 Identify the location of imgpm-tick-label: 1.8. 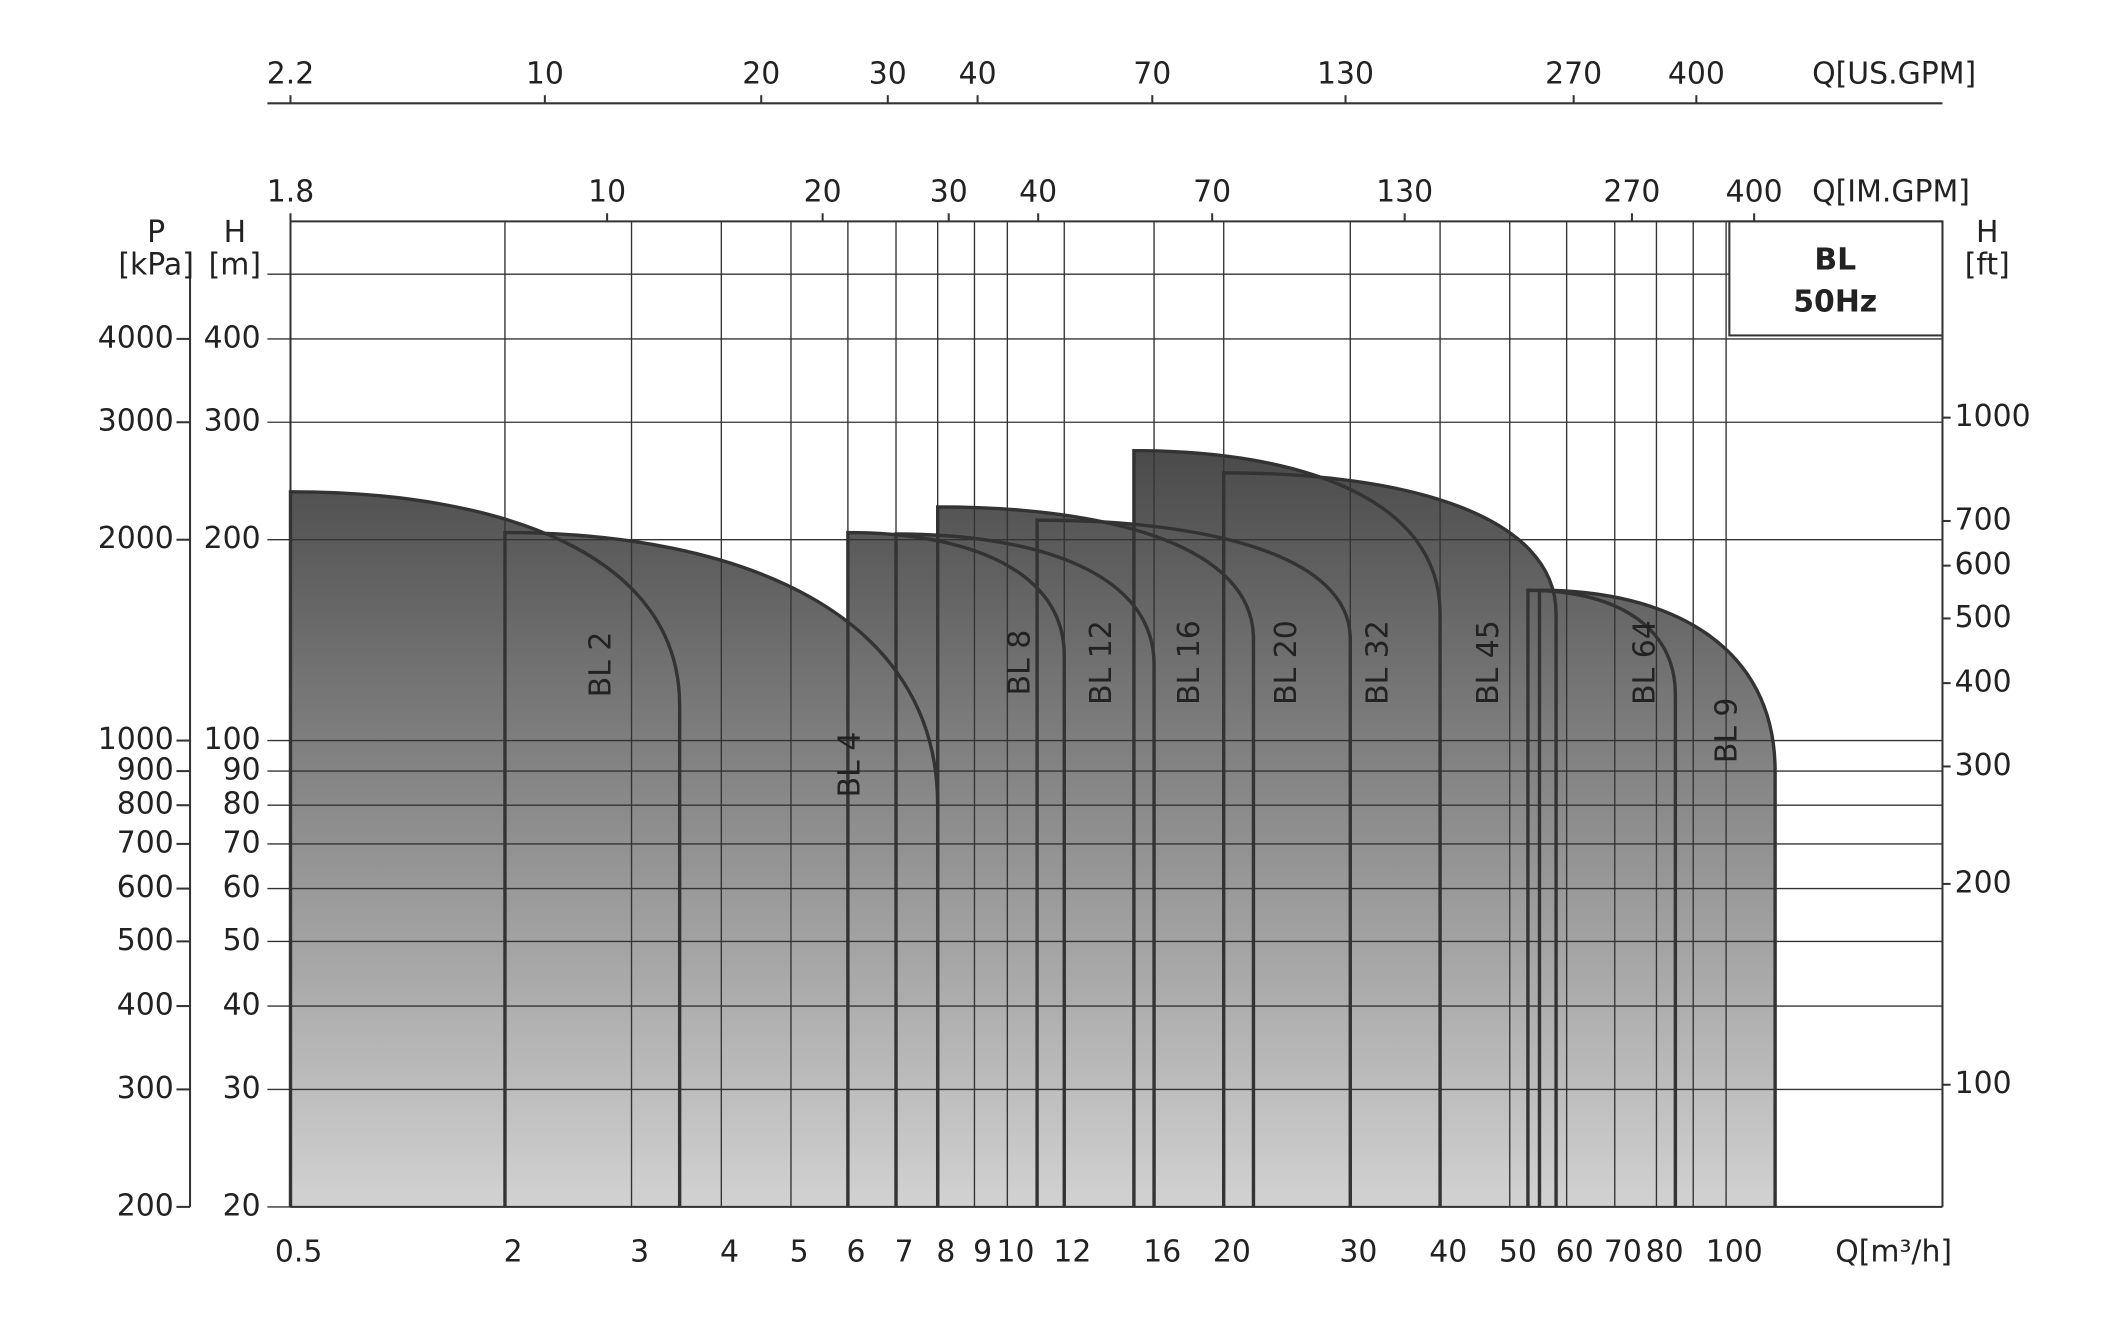
(291, 191).